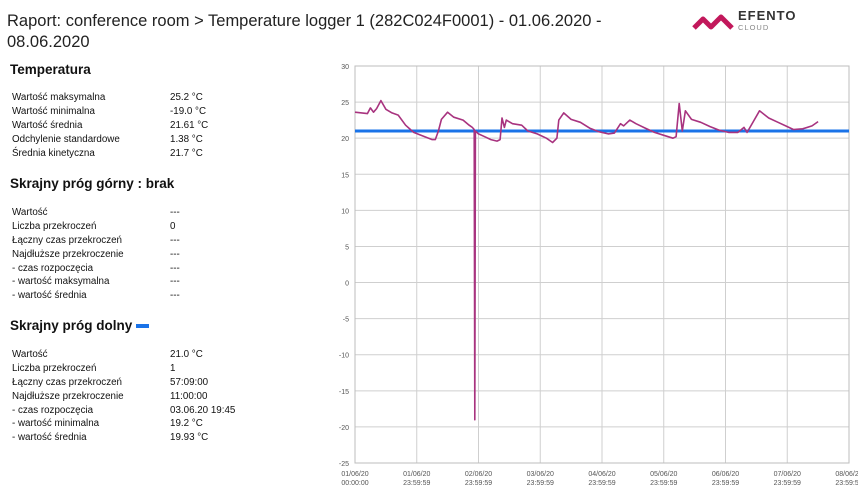 The width and height of the screenshot is (861, 504). What do you see at coordinates (173, 226) in the screenshot?
I see `stat-value: 0` at bounding box center [173, 226].